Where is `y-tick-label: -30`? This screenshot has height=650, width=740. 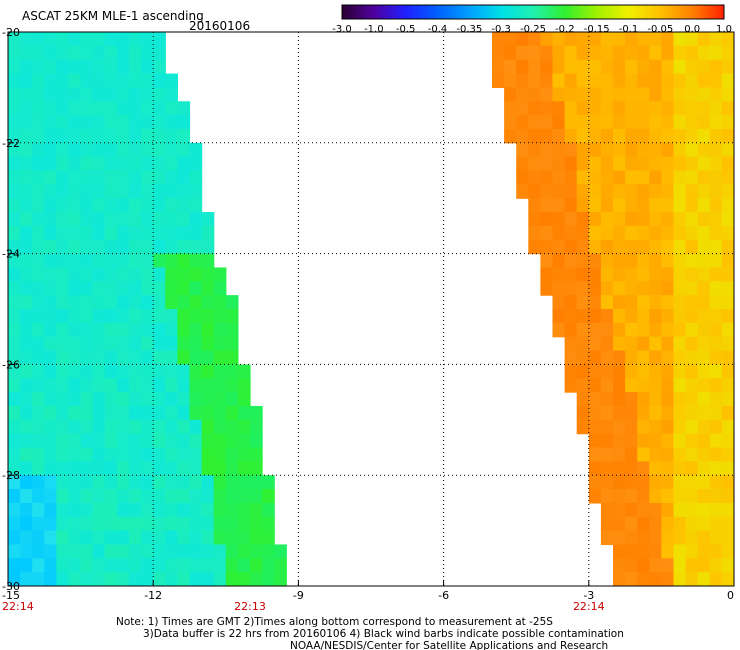
y-tick-label: -30 is located at coordinates (11, 586).